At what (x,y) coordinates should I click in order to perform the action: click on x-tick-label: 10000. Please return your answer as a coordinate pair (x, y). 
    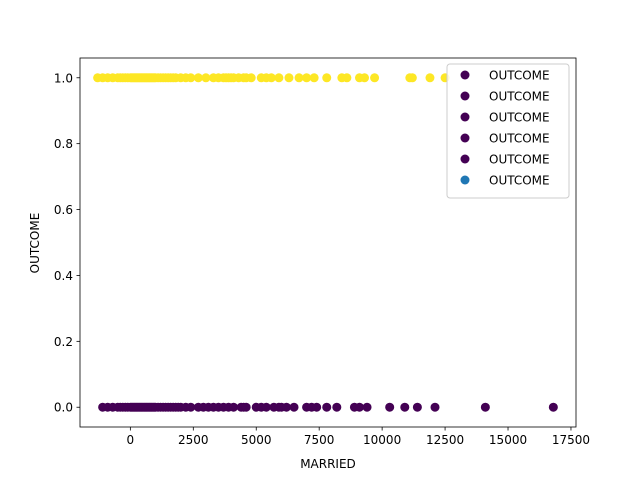
    Looking at the image, I should click on (382, 440).